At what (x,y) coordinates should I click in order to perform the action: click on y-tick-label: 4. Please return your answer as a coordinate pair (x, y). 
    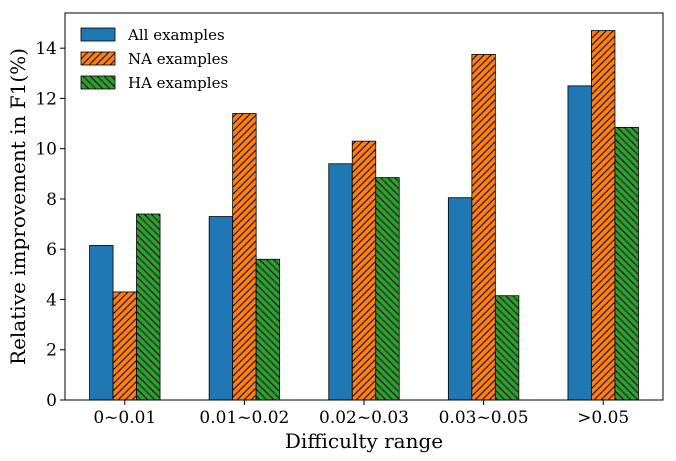
    Looking at the image, I should click on (51, 300).